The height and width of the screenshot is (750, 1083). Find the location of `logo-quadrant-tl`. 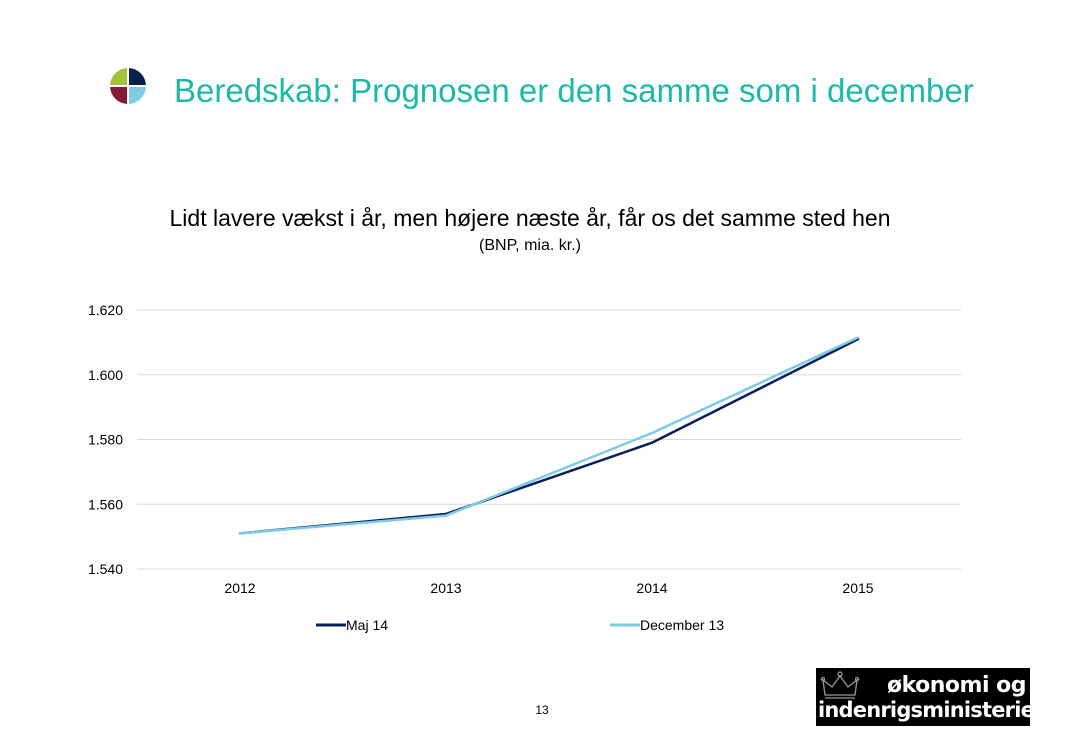

logo-quadrant-tl is located at coordinates (119, 77).